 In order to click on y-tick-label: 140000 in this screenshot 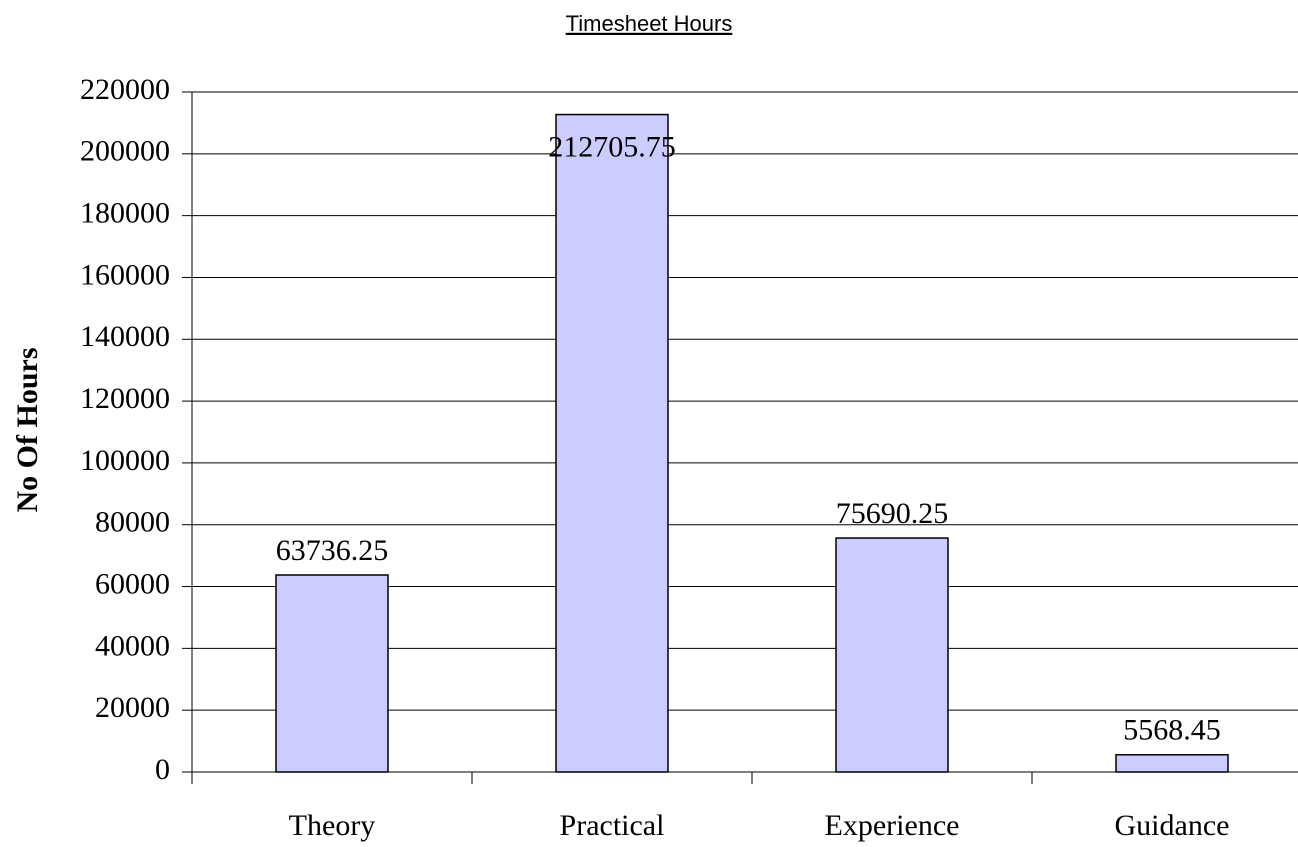, I will do `click(125, 336)`.